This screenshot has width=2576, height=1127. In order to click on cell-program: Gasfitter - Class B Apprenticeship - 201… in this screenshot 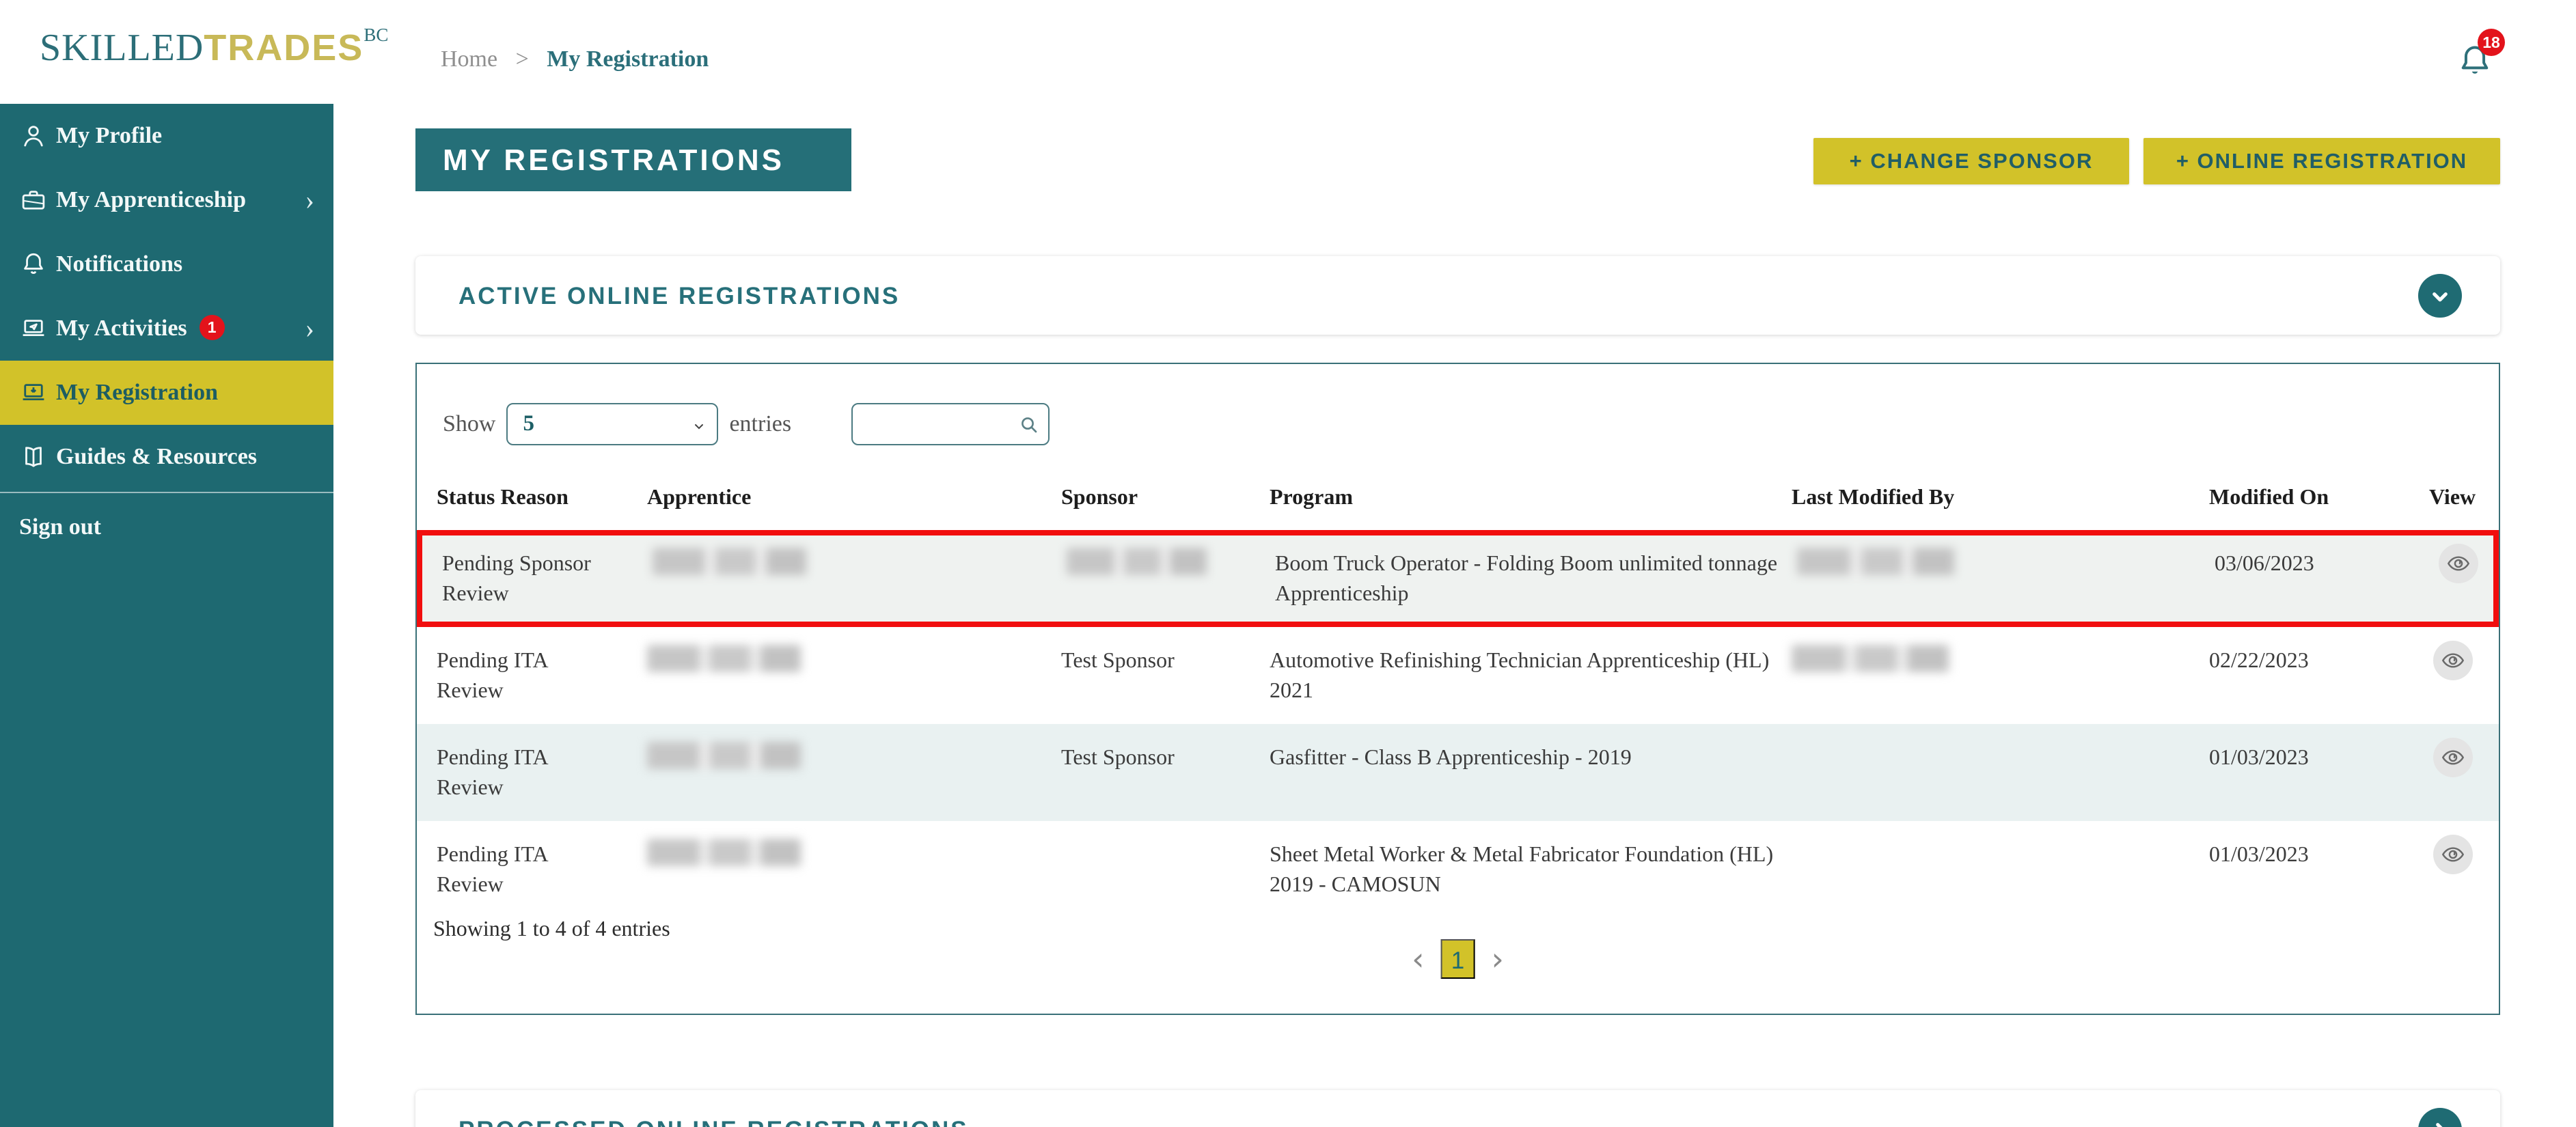, I will do `click(1451, 757)`.